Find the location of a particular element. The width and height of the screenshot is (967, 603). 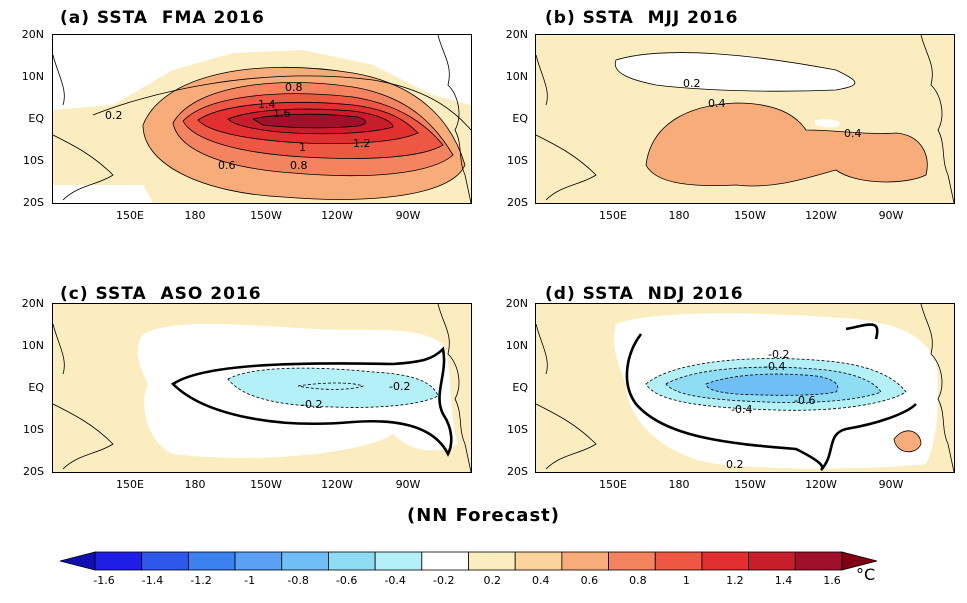

colorbar-tick-label: -1.4 is located at coordinates (152, 580).